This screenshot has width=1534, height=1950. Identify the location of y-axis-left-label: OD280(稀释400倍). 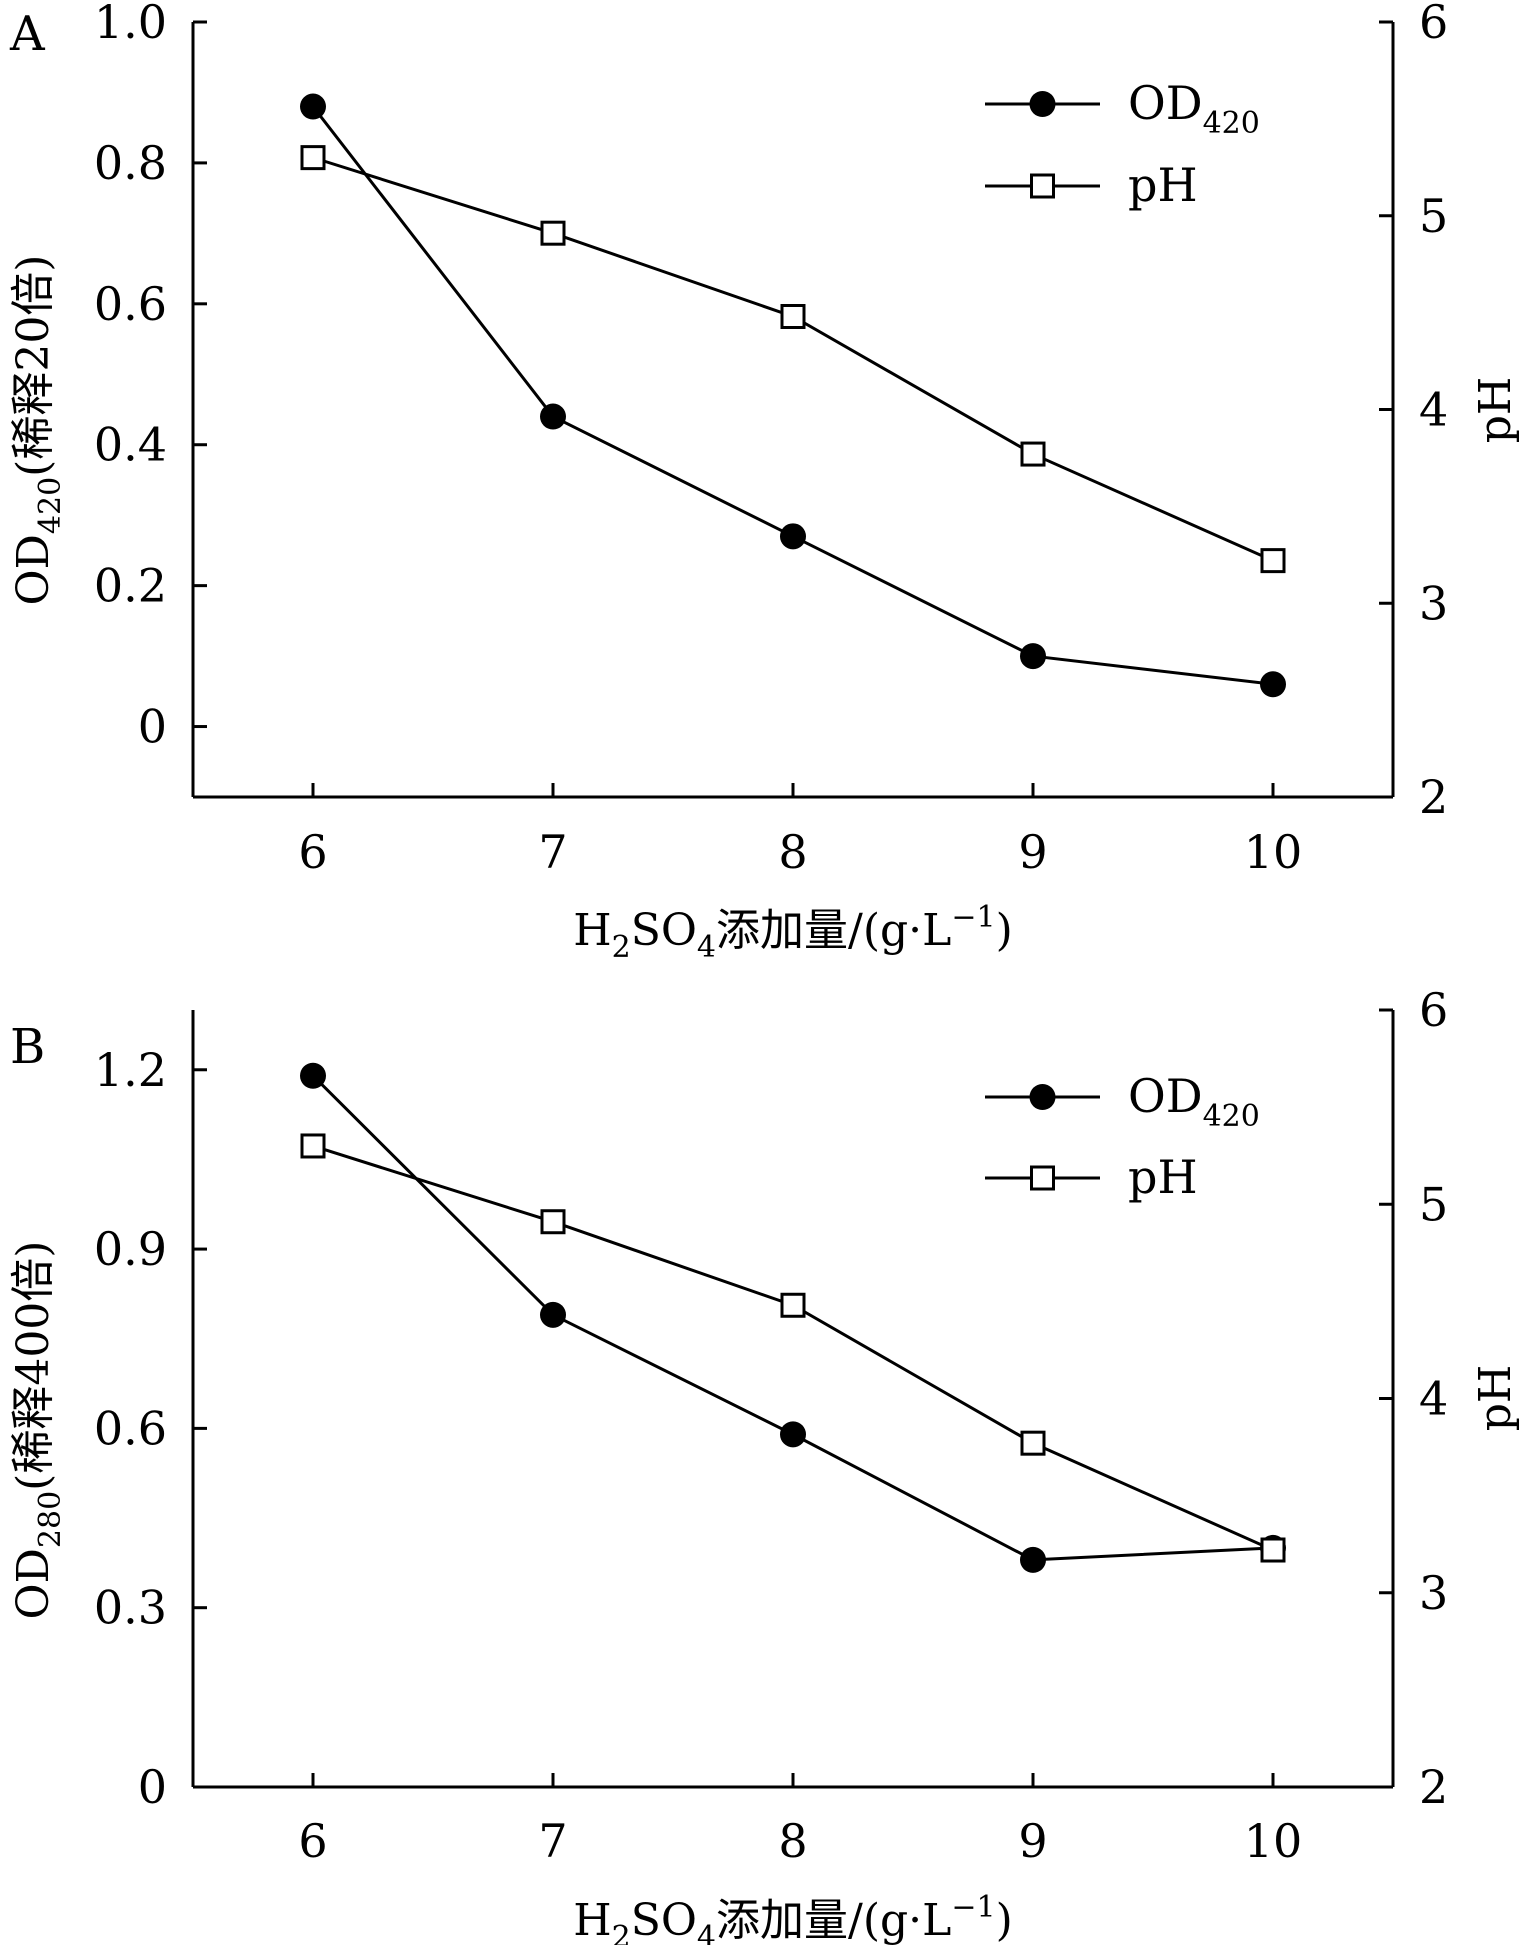
(38, 1430).